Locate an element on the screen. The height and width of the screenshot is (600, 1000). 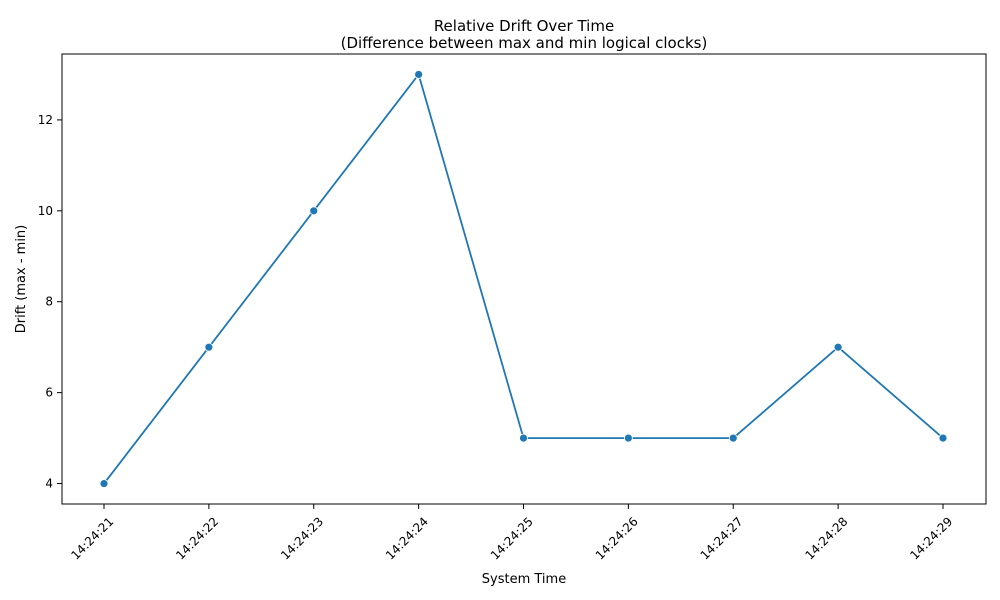
x-tick-label: 14:24:24 is located at coordinates (407, 538).